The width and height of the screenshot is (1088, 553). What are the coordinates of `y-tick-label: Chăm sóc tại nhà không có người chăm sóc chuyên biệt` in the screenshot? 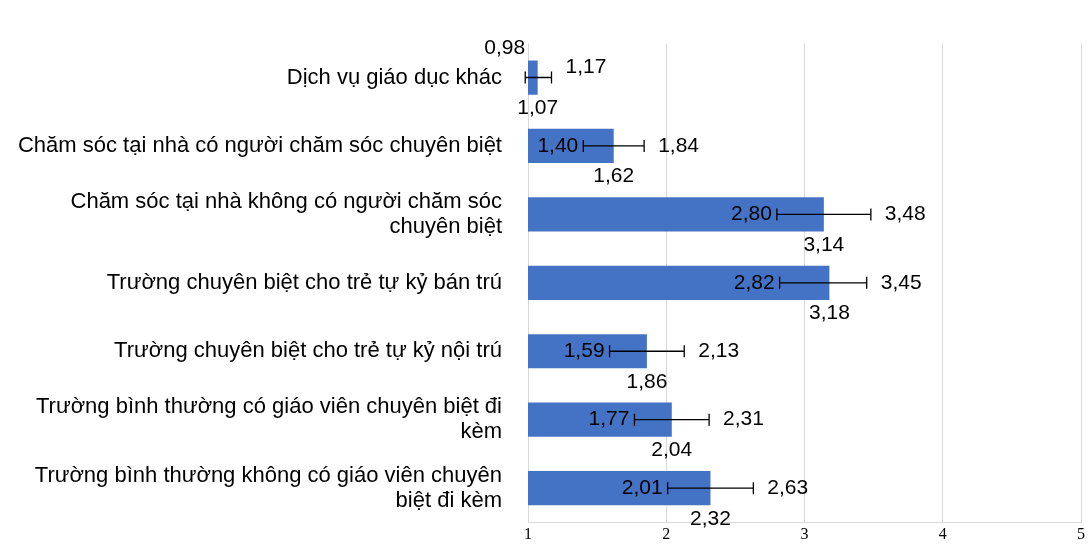 It's located at (286, 213).